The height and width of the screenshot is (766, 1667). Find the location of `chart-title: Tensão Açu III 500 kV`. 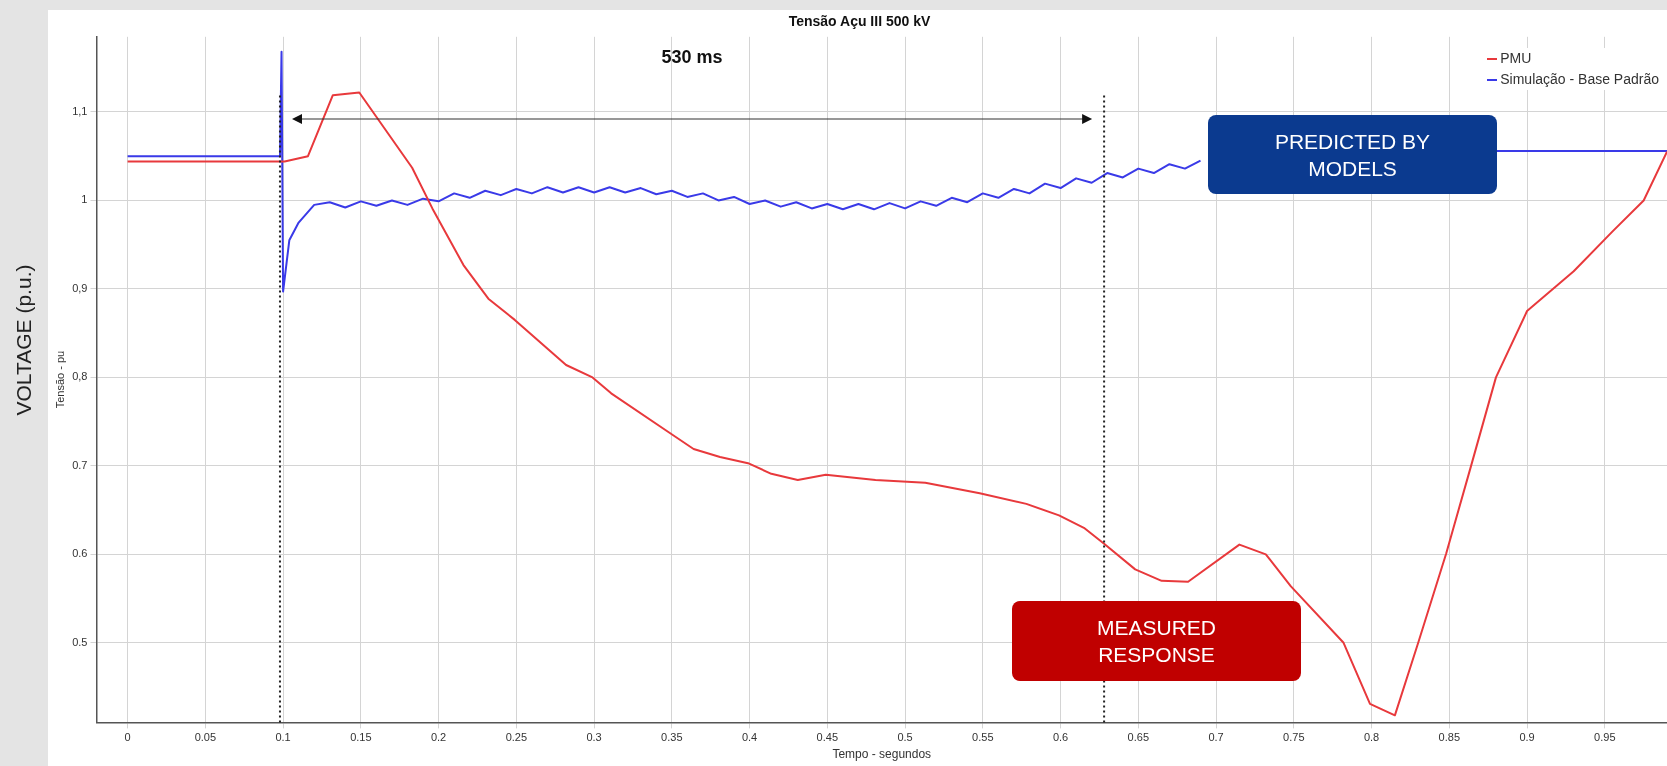

chart-title: Tensão Açu III 500 kV is located at coordinates (859, 21).